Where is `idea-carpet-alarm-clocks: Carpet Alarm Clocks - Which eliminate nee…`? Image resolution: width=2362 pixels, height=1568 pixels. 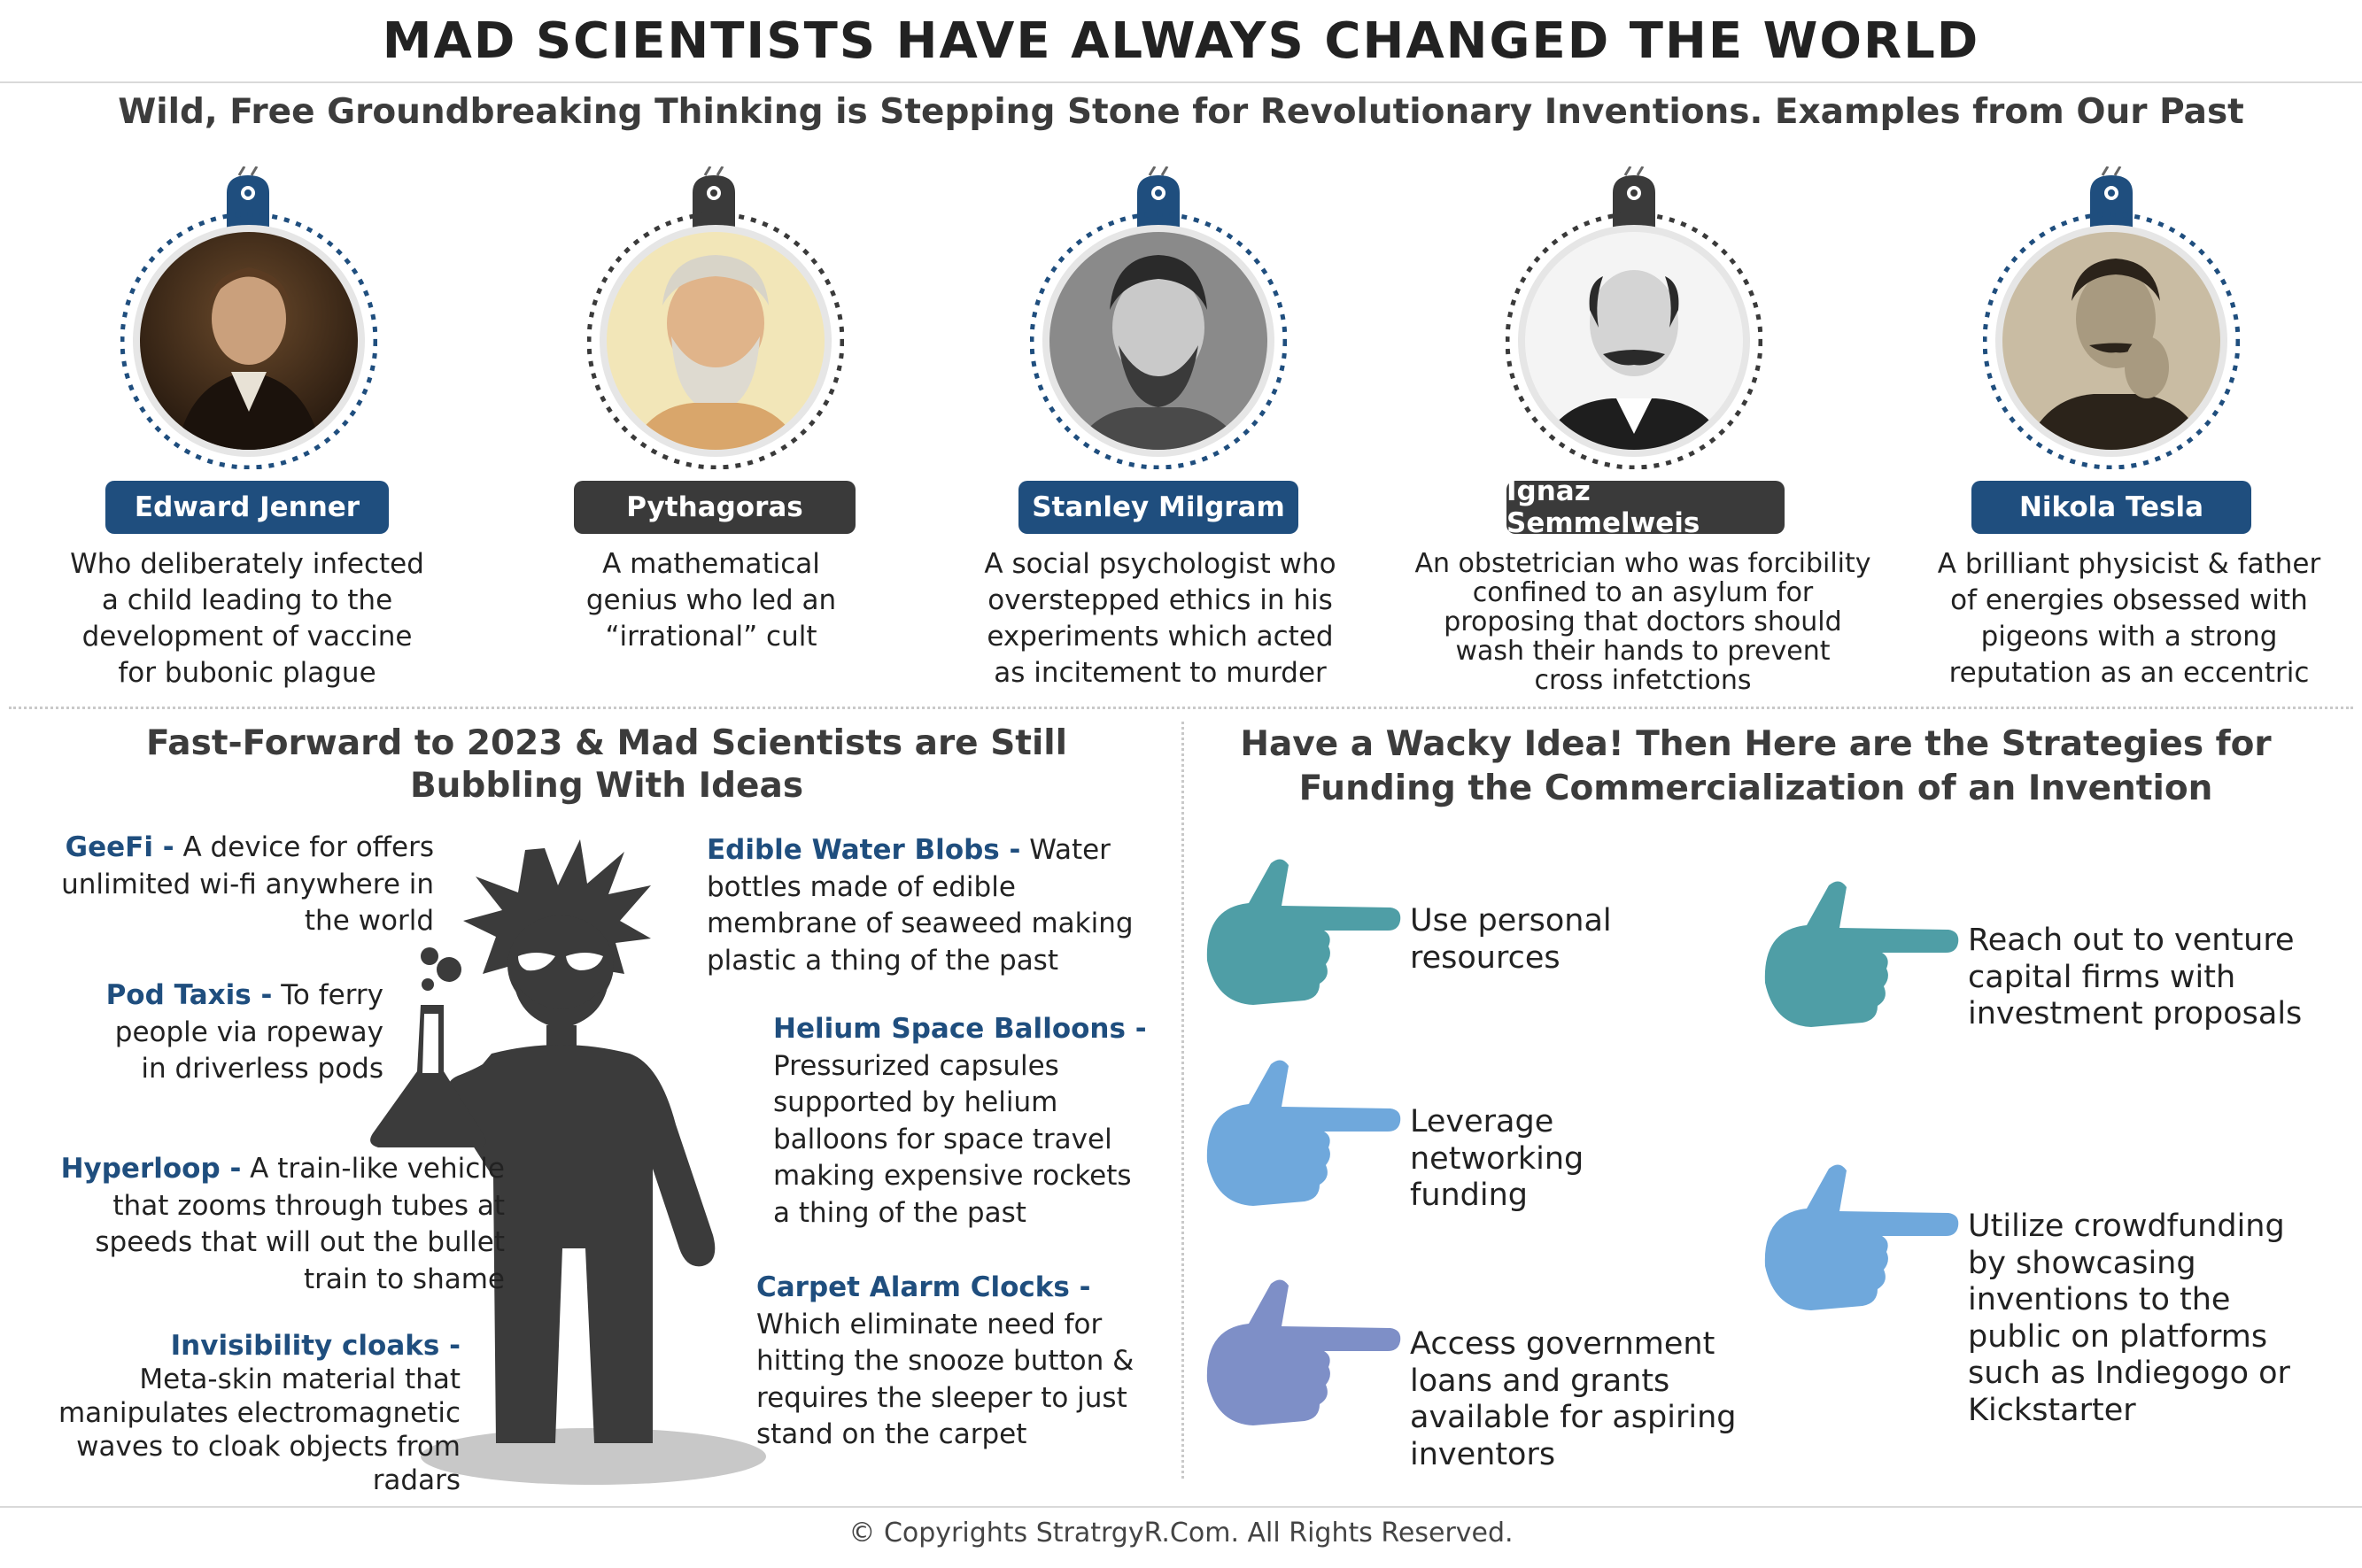
idea-carpet-alarm-clocks: Carpet Alarm Clocks - Which eliminate nee… is located at coordinates (946, 1360).